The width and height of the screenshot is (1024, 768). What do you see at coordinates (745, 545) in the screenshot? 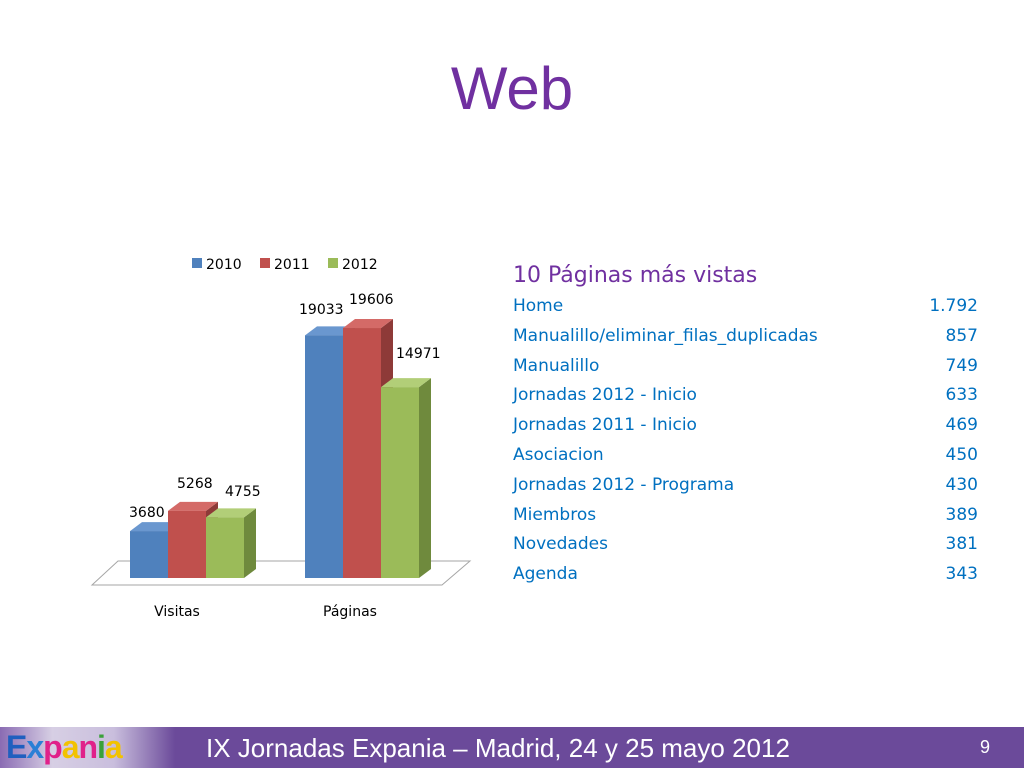
I see `table-row: Novedades 381` at bounding box center [745, 545].